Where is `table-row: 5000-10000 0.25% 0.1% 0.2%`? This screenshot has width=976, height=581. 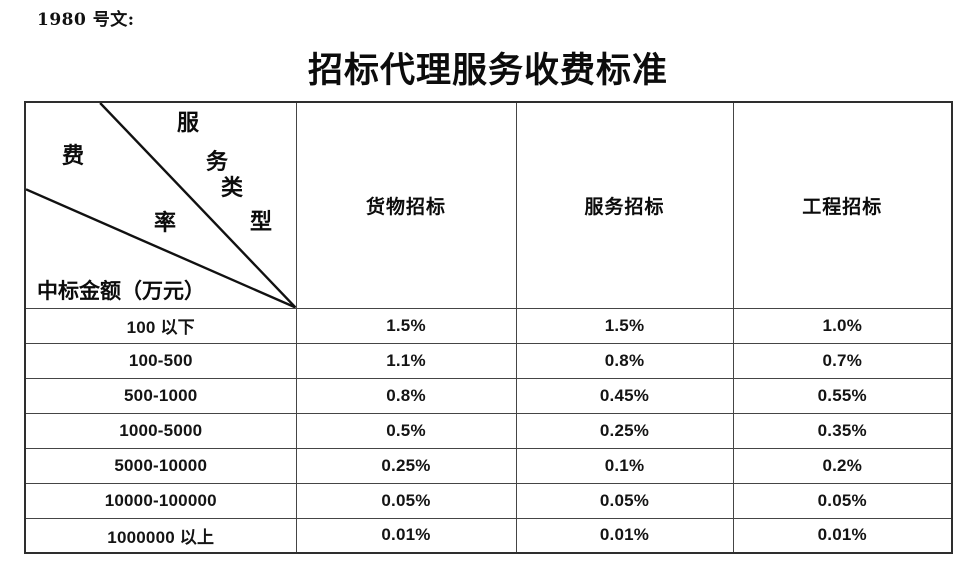 table-row: 5000-10000 0.25% 0.1% 0.2% is located at coordinates (488, 465).